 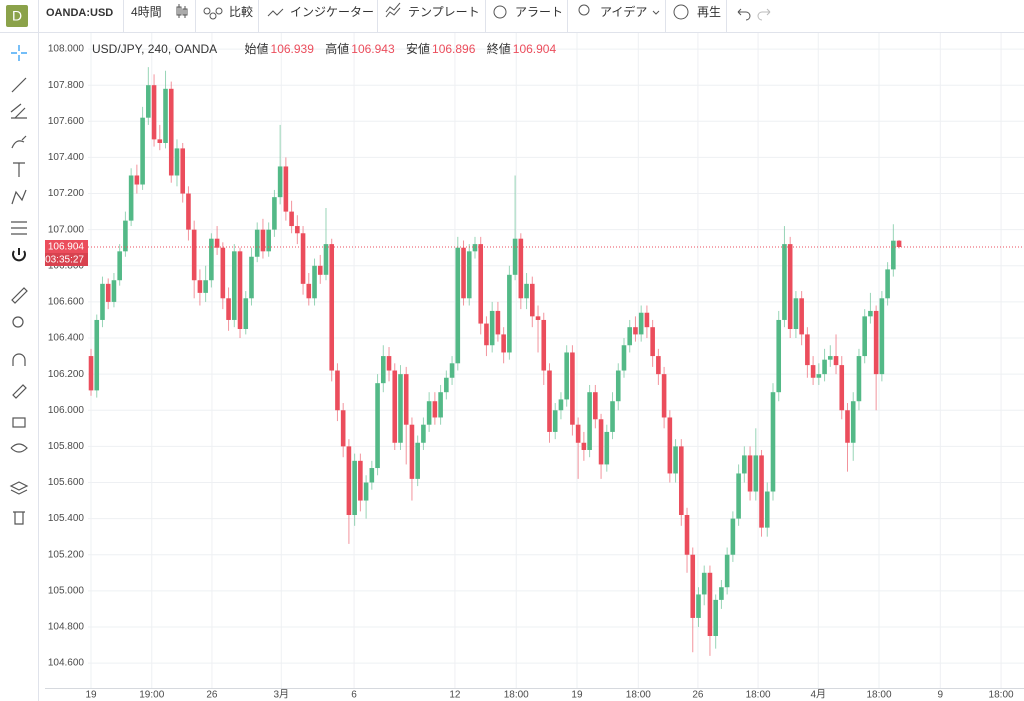 What do you see at coordinates (66, 157) in the screenshot?
I see `y-tick-label: 107.400` at bounding box center [66, 157].